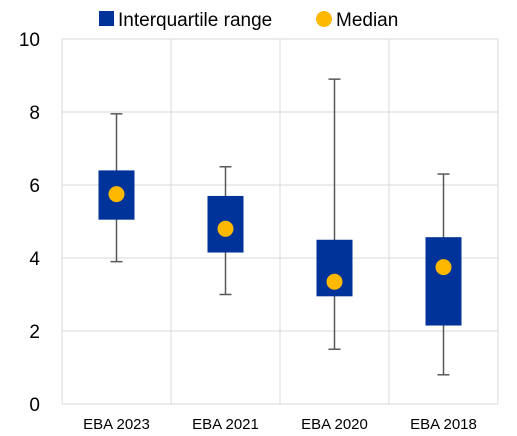  I want to click on iqr-box, so click(443, 281).